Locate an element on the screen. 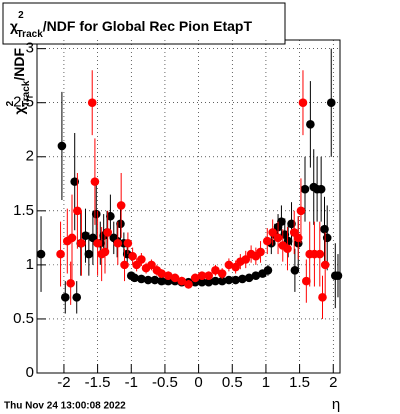  x-tick-label: 0.5 is located at coordinates (232, 382).